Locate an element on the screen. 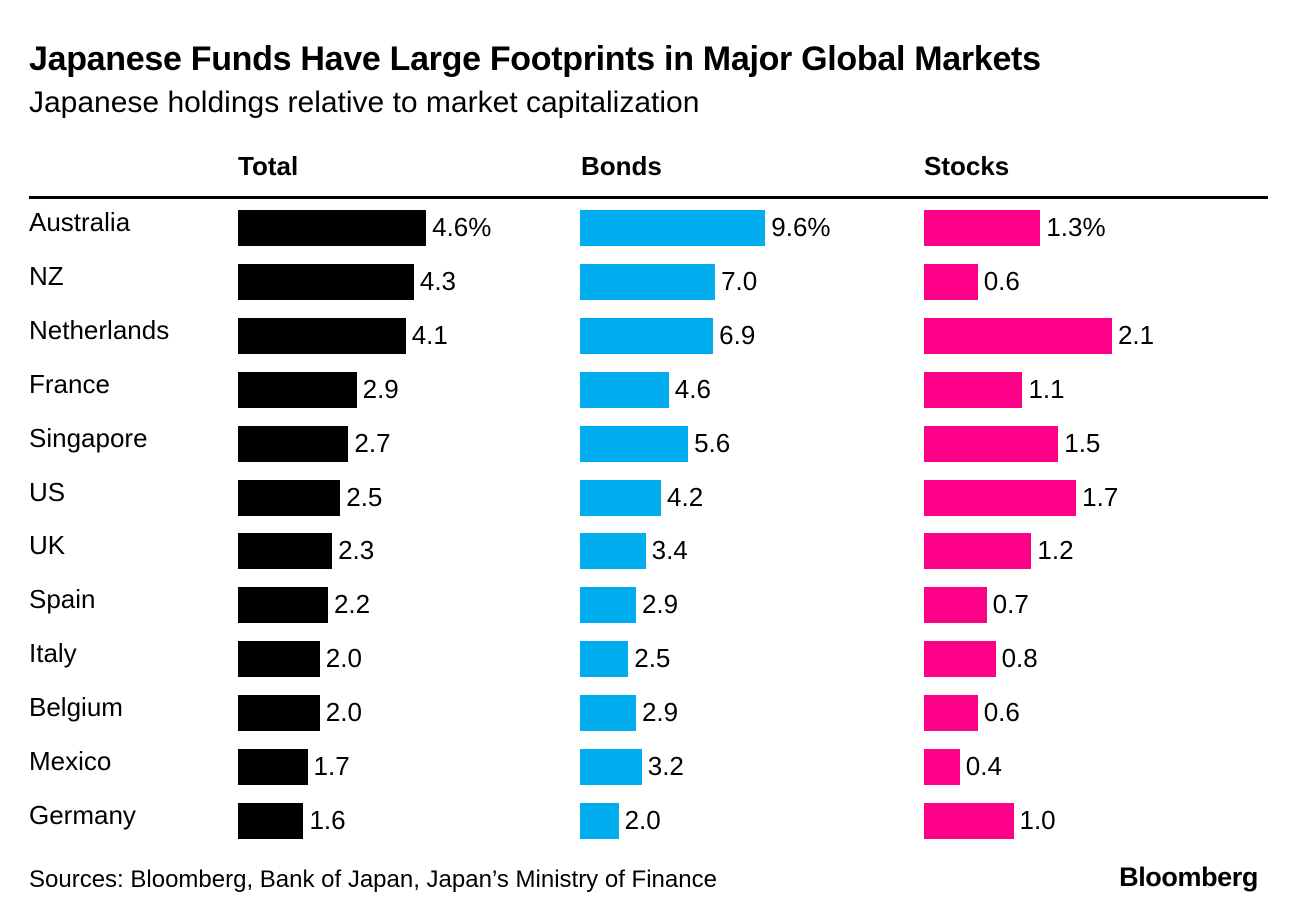 Image resolution: width=1296 pixels, height=922 pixels. header-rule is located at coordinates (648, 197).